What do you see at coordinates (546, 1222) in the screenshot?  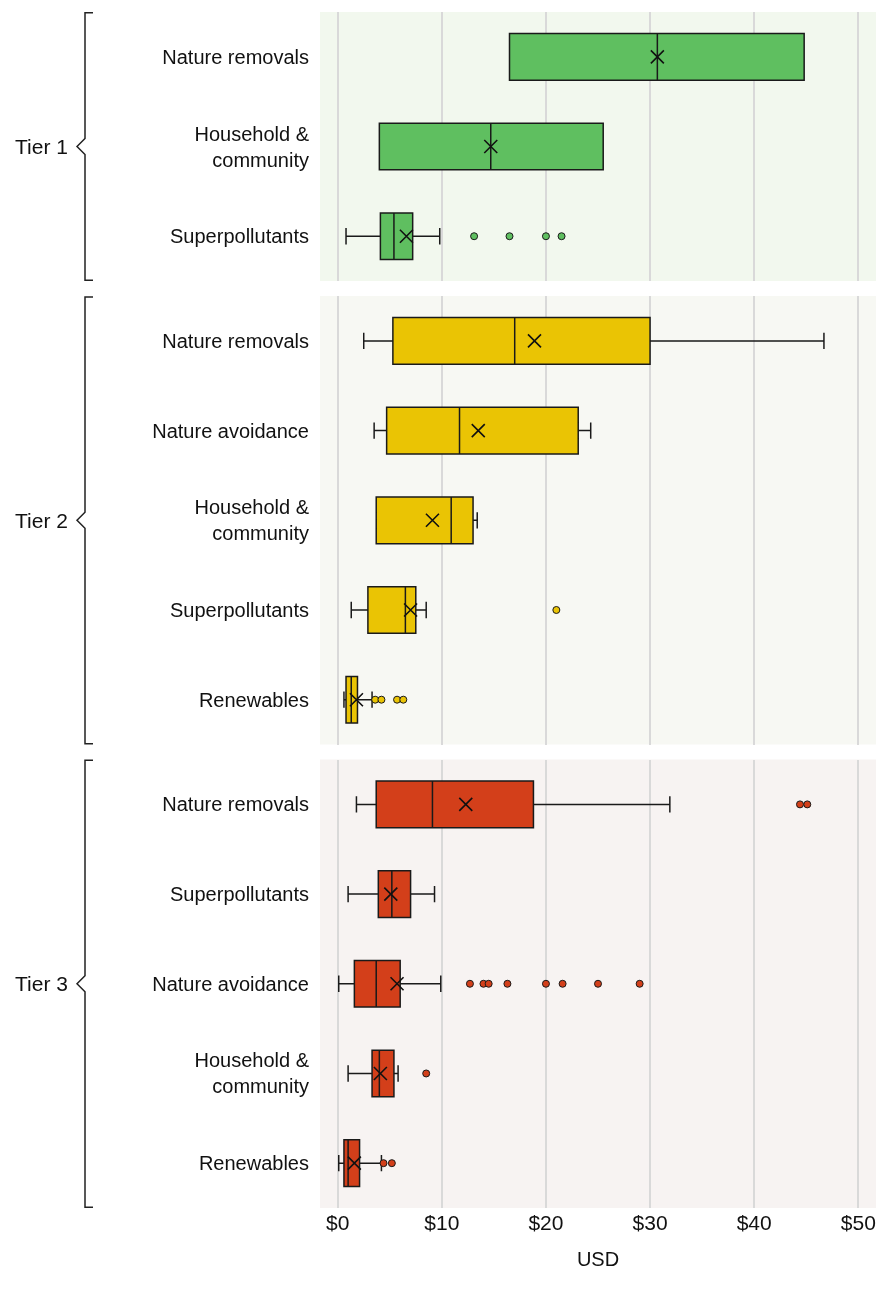 I see `x-tick-label: $20` at bounding box center [546, 1222].